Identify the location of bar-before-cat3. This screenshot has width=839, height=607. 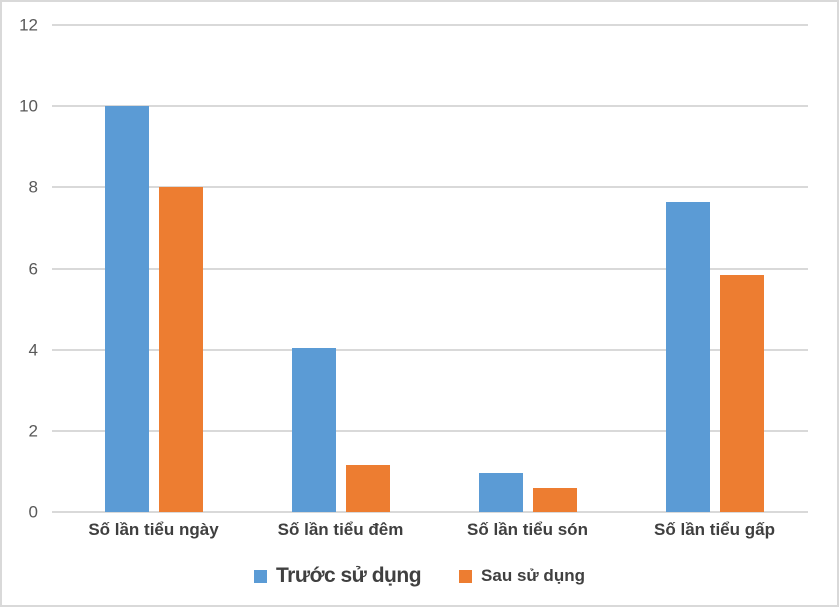
(500, 492).